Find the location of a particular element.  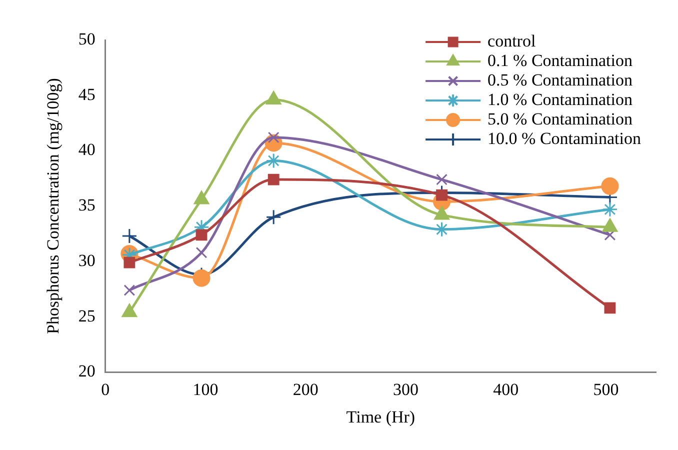

x-axis-title: Time (Hr) is located at coordinates (381, 416).